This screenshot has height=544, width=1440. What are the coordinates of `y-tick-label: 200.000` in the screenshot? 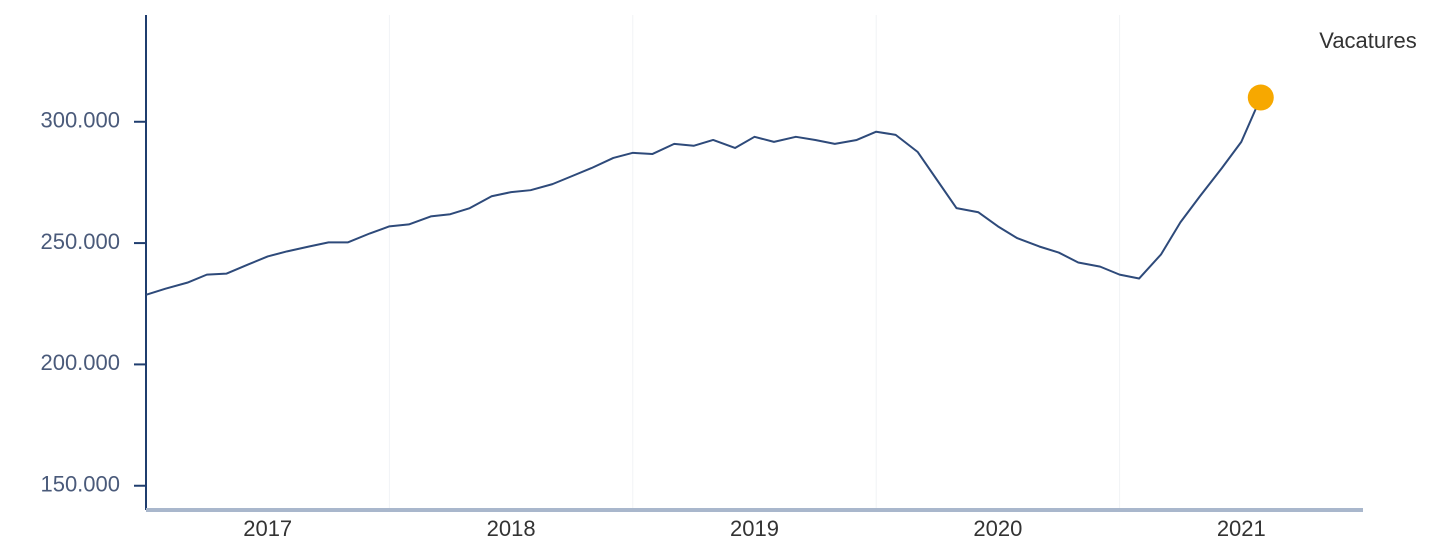 It's located at (80, 362).